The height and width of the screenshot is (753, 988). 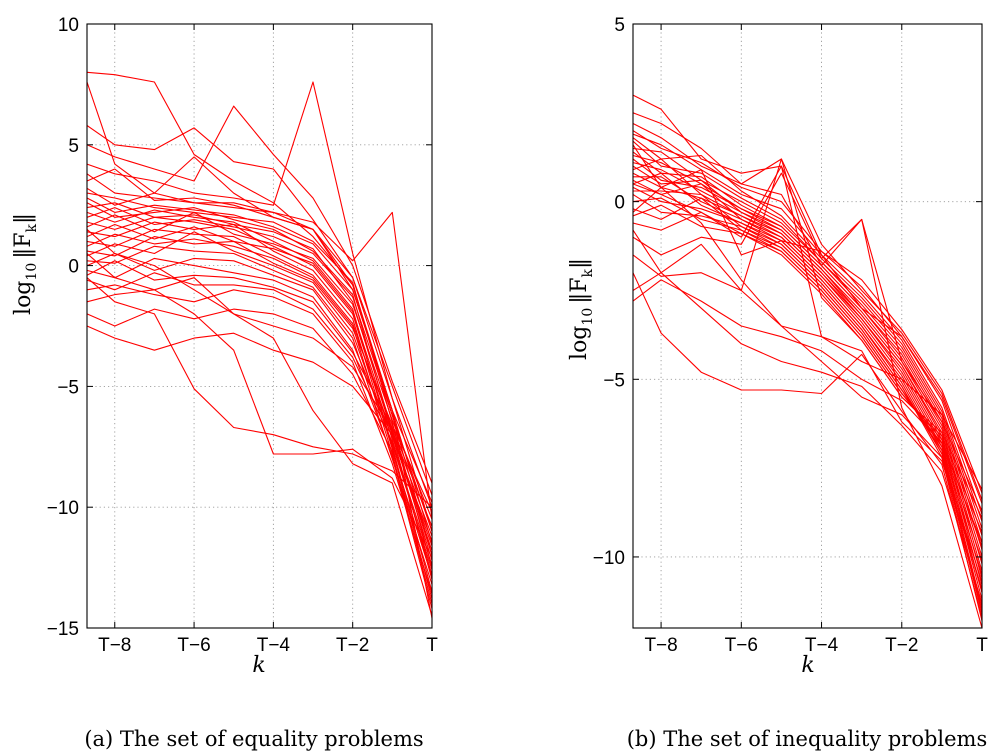 I want to click on caption: (b) The set of inequality problems, so click(x=807, y=739).